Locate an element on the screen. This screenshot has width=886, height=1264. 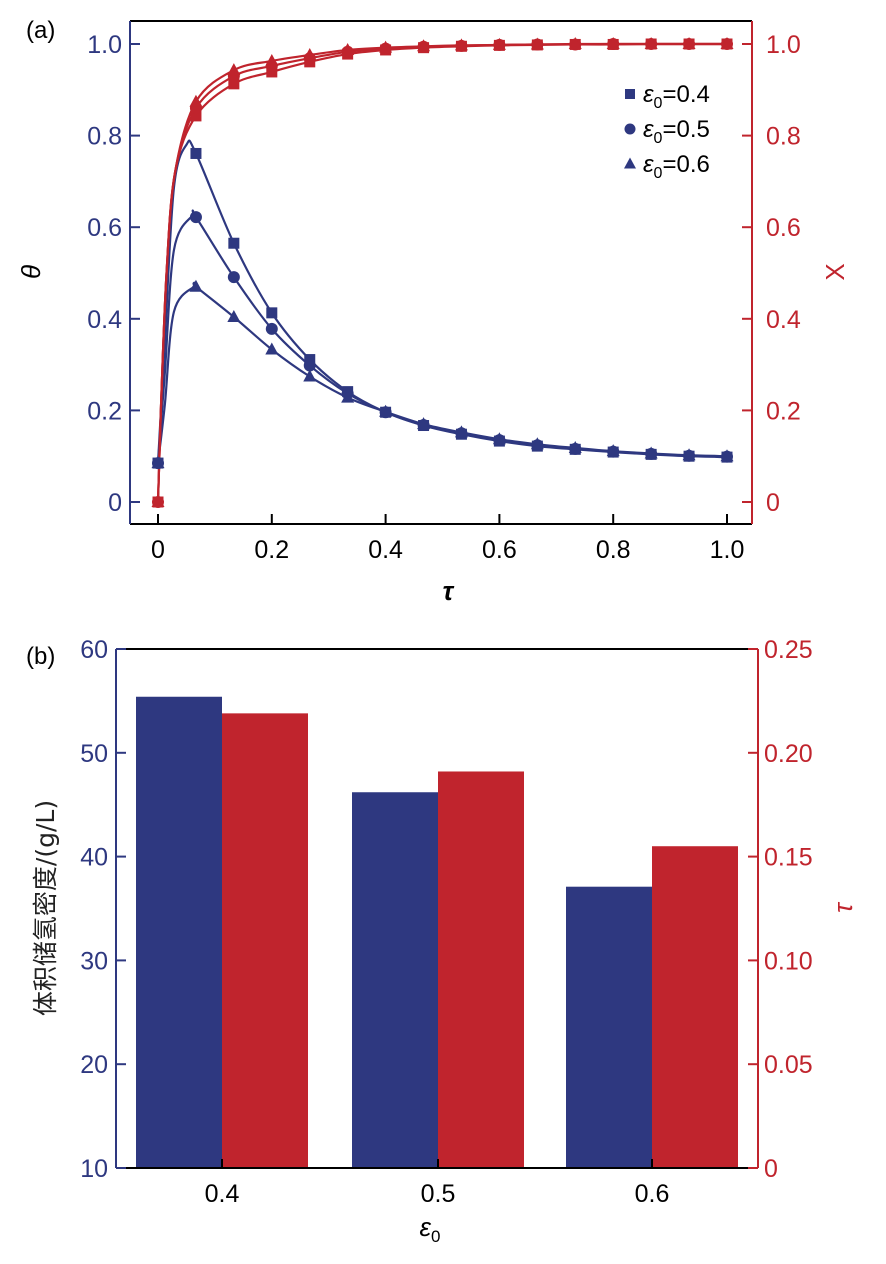
legend-marker-circle is located at coordinates (630, 129).